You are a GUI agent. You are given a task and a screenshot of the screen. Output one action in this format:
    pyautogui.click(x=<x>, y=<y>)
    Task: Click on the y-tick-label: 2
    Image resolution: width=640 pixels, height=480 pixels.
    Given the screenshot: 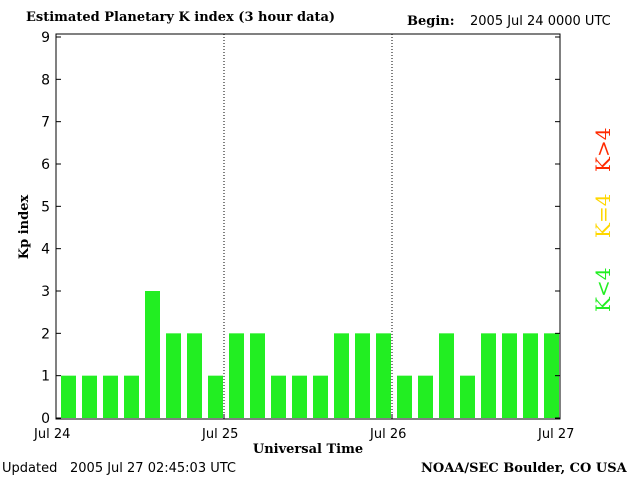 What is the action you would take?
    pyautogui.click(x=45, y=334)
    